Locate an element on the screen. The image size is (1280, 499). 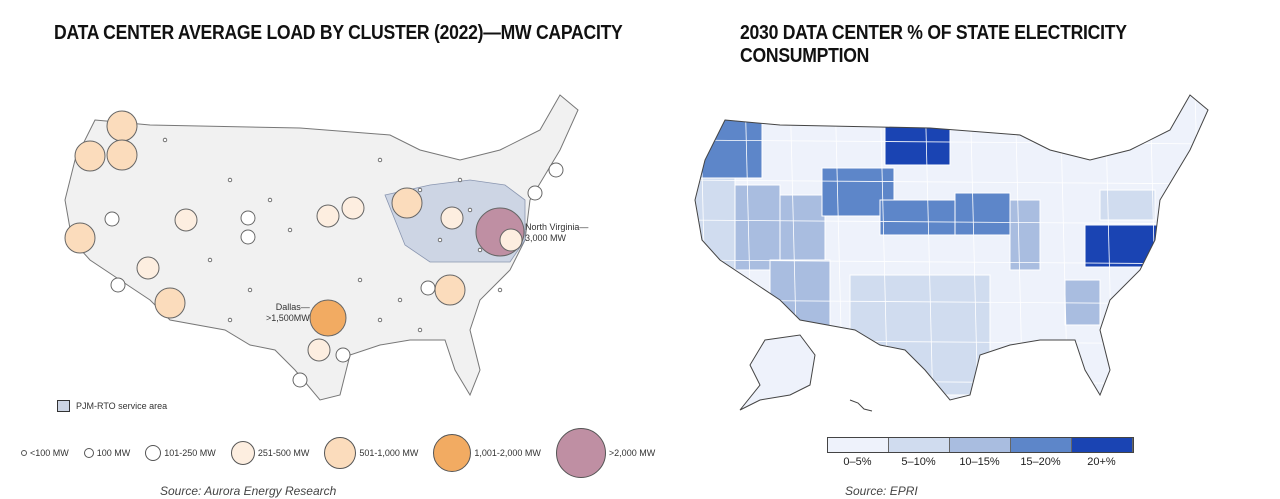
pjm-label: PJM-RTO service area is located at coordinates (122, 406).